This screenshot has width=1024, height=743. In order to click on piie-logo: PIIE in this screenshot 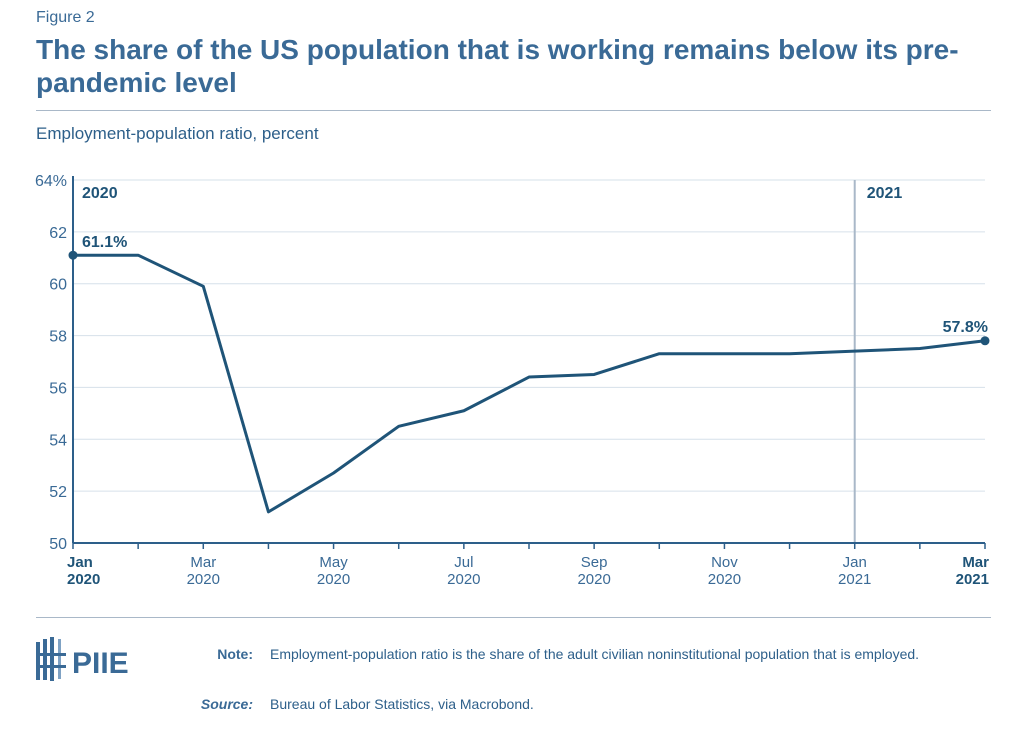, I will do `click(91, 661)`.